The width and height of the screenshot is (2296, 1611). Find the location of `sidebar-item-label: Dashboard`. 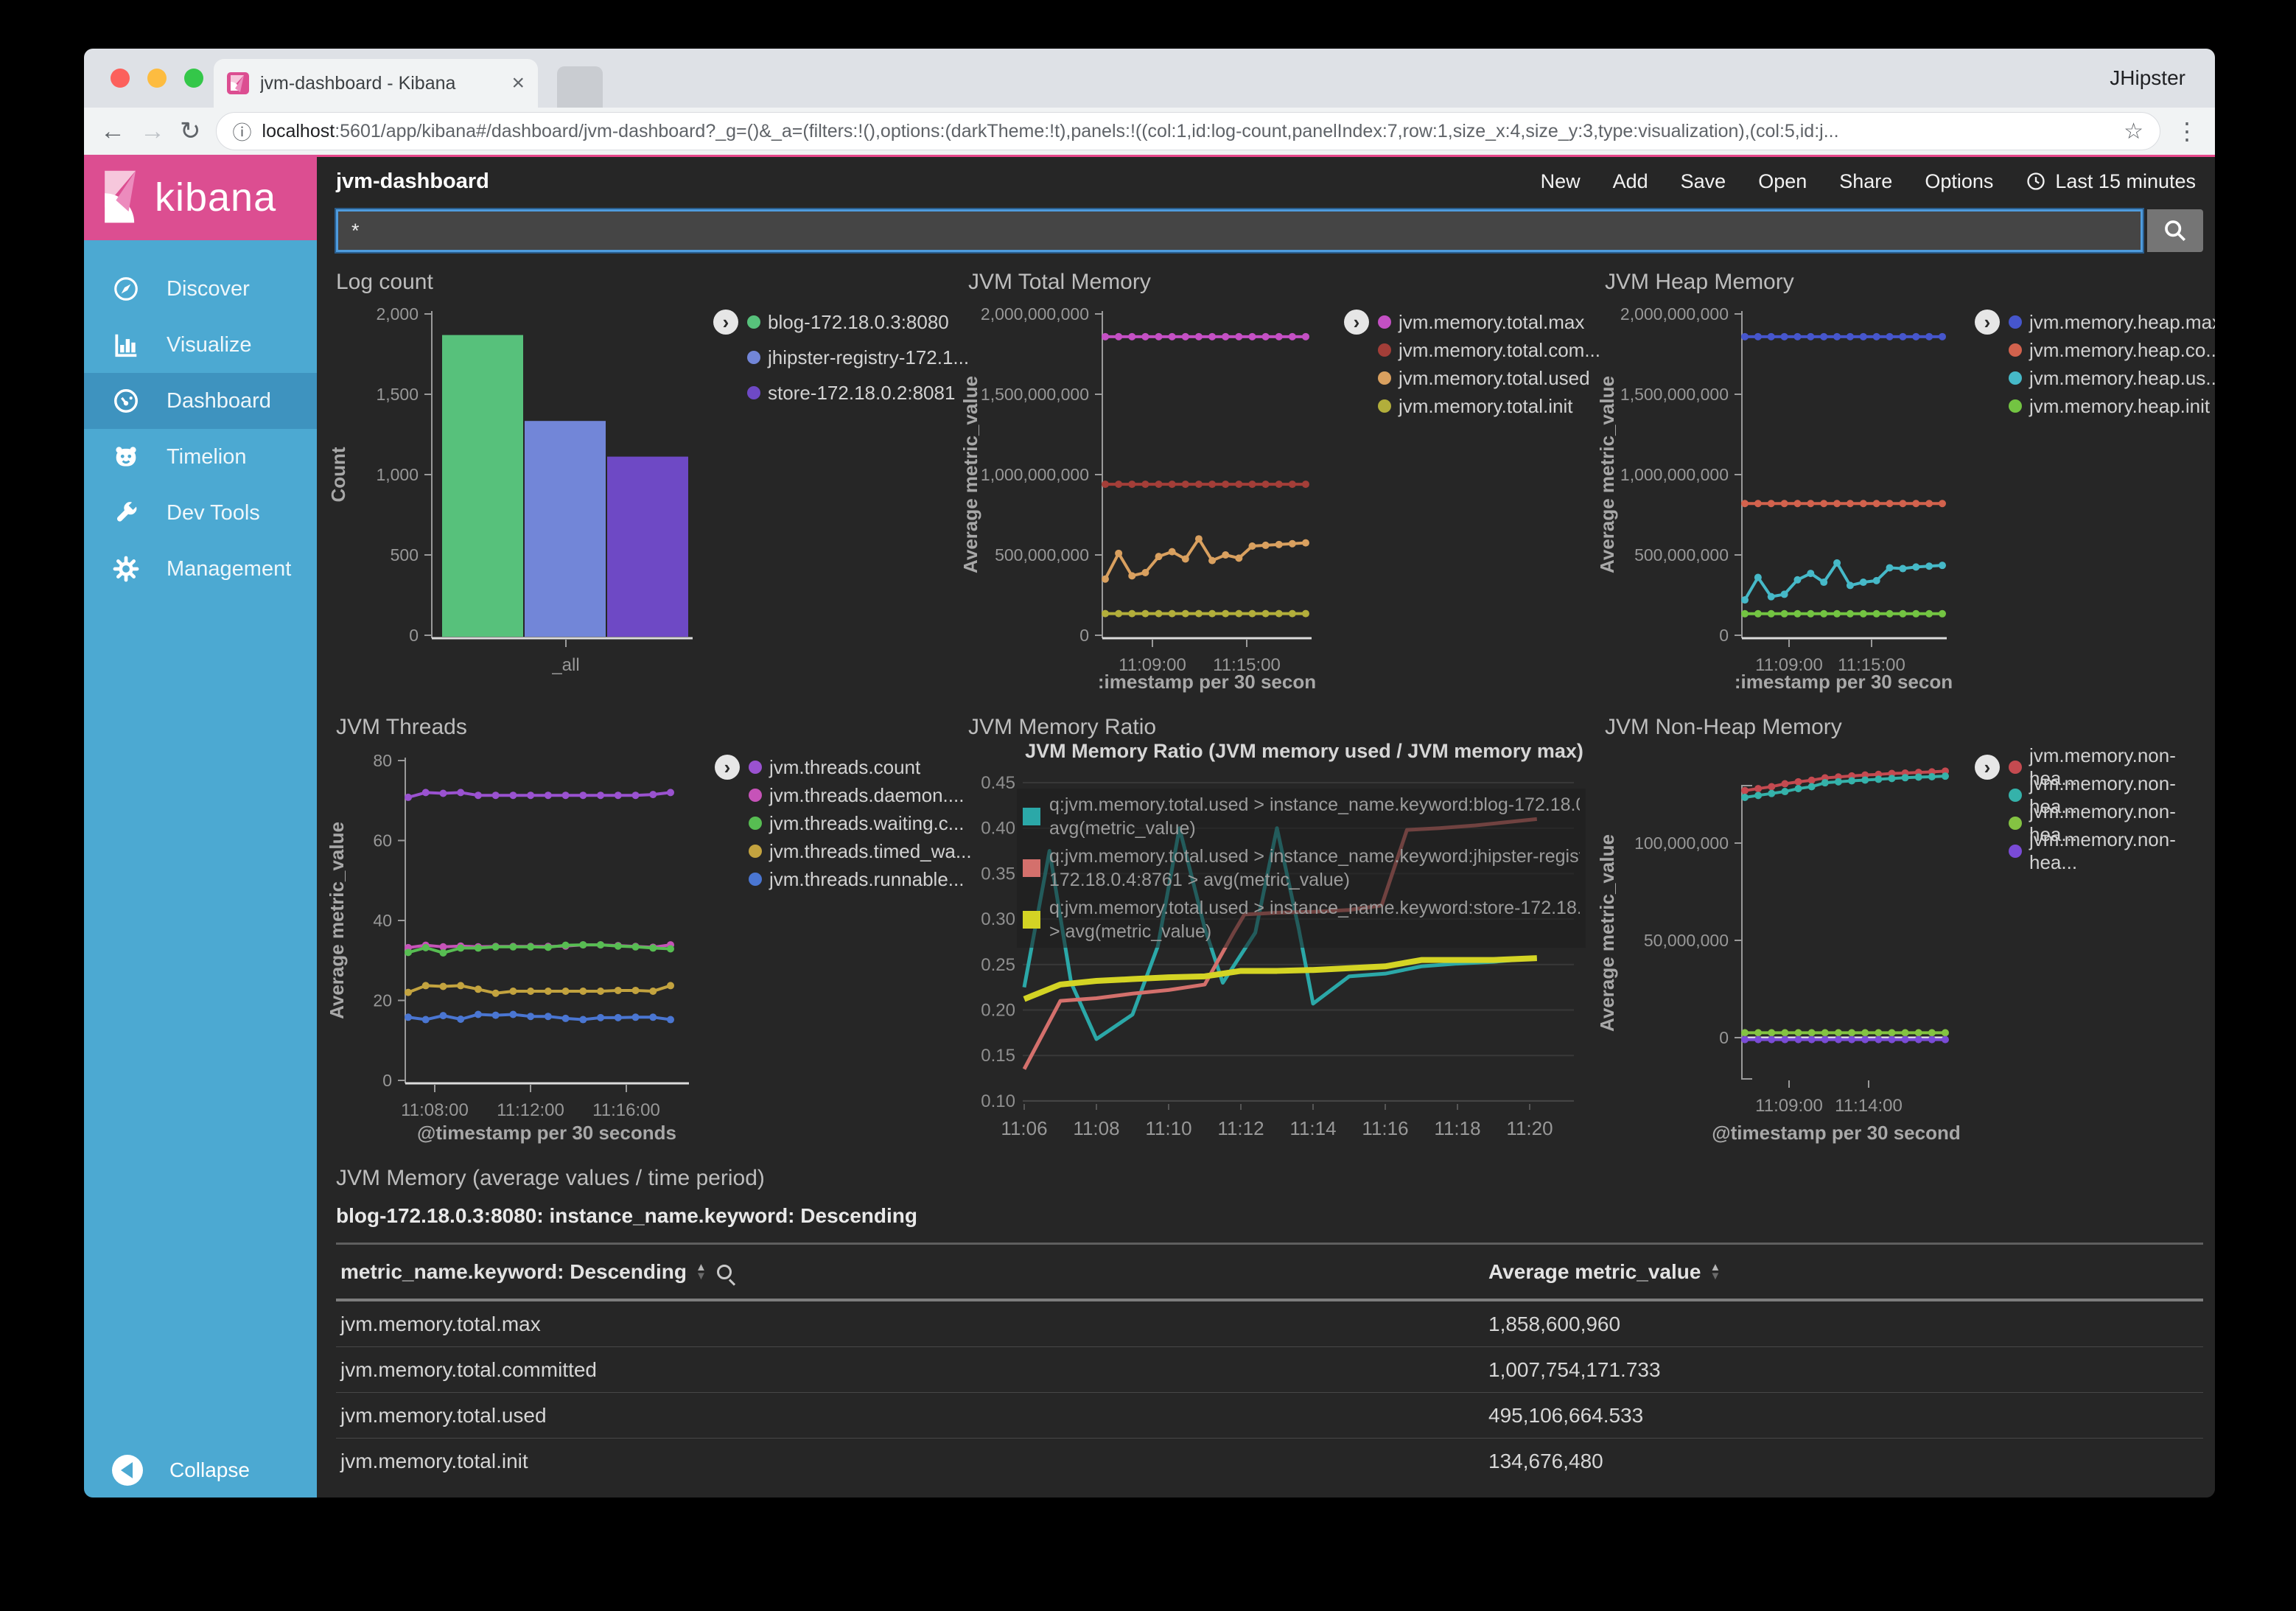

sidebar-item-label: Dashboard is located at coordinates (219, 401).